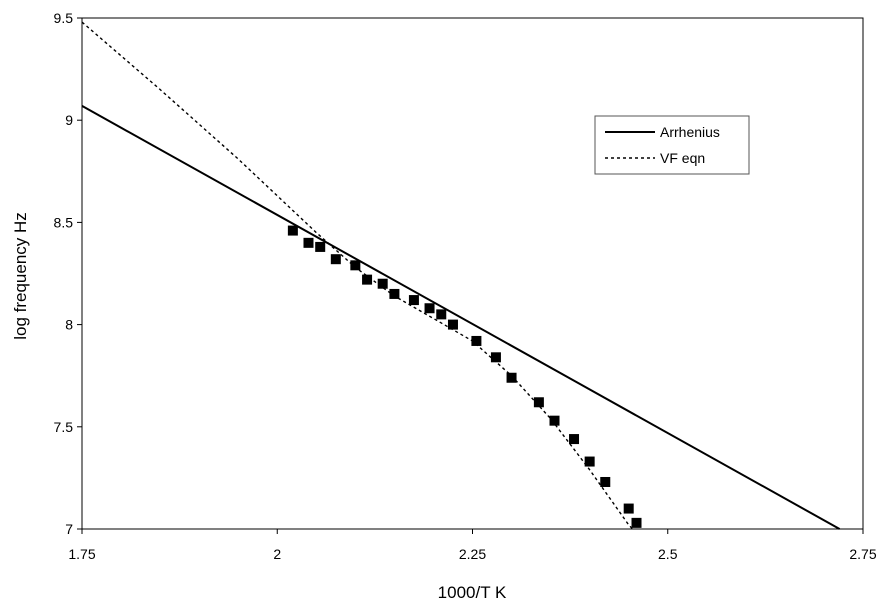 The height and width of the screenshot is (607, 886). I want to click on x-axis-ticks: 1.75 2 2.25 2.5 2.75, so click(472, 545).